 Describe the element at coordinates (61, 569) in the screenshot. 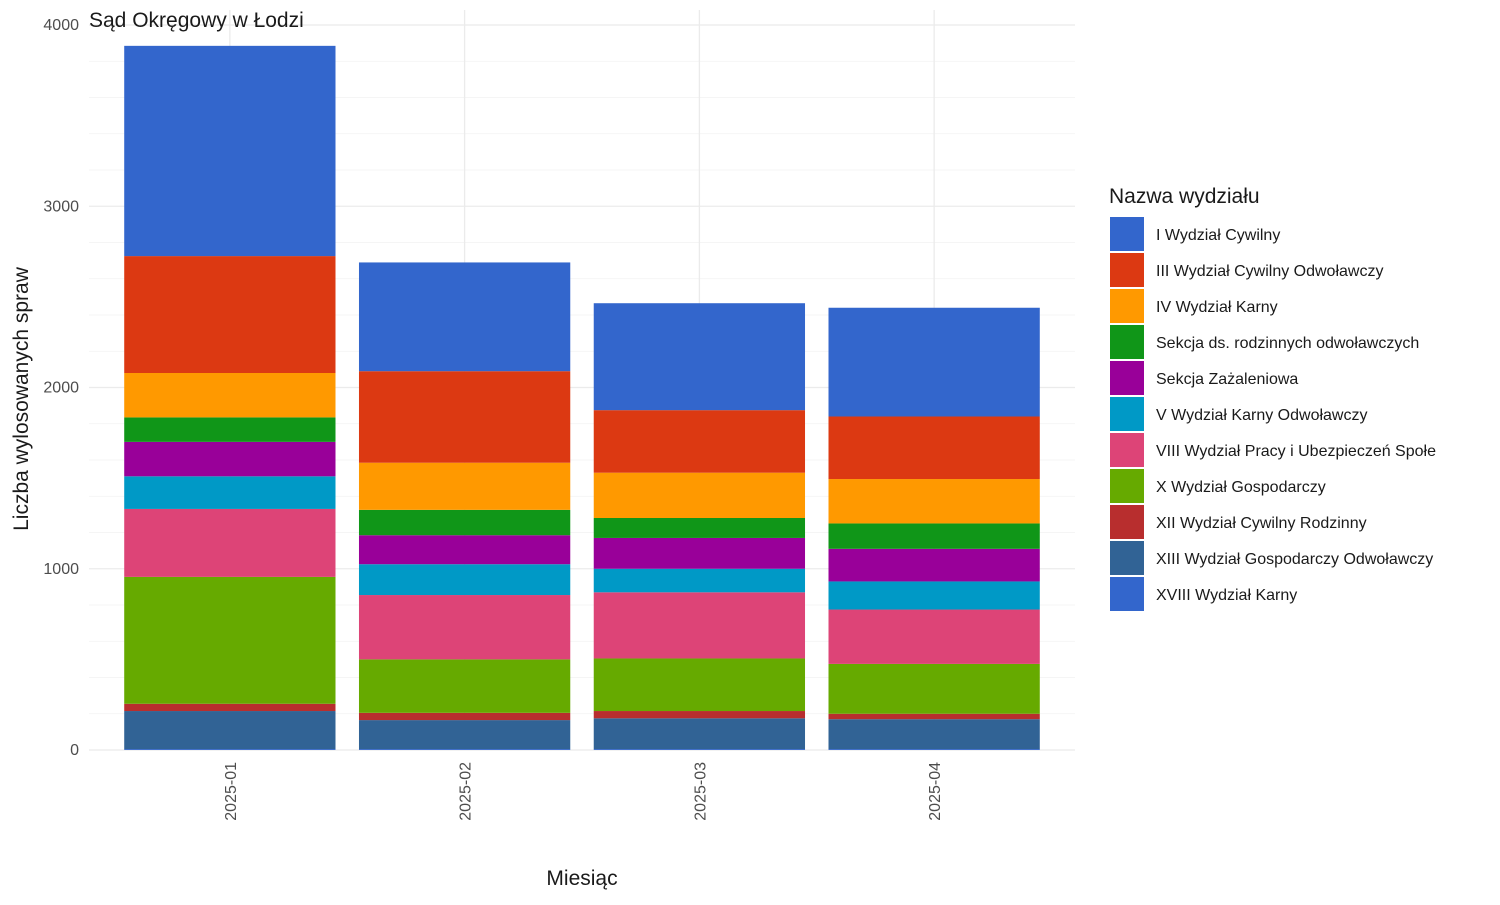

I see `y-tick-label: 1000` at that location.